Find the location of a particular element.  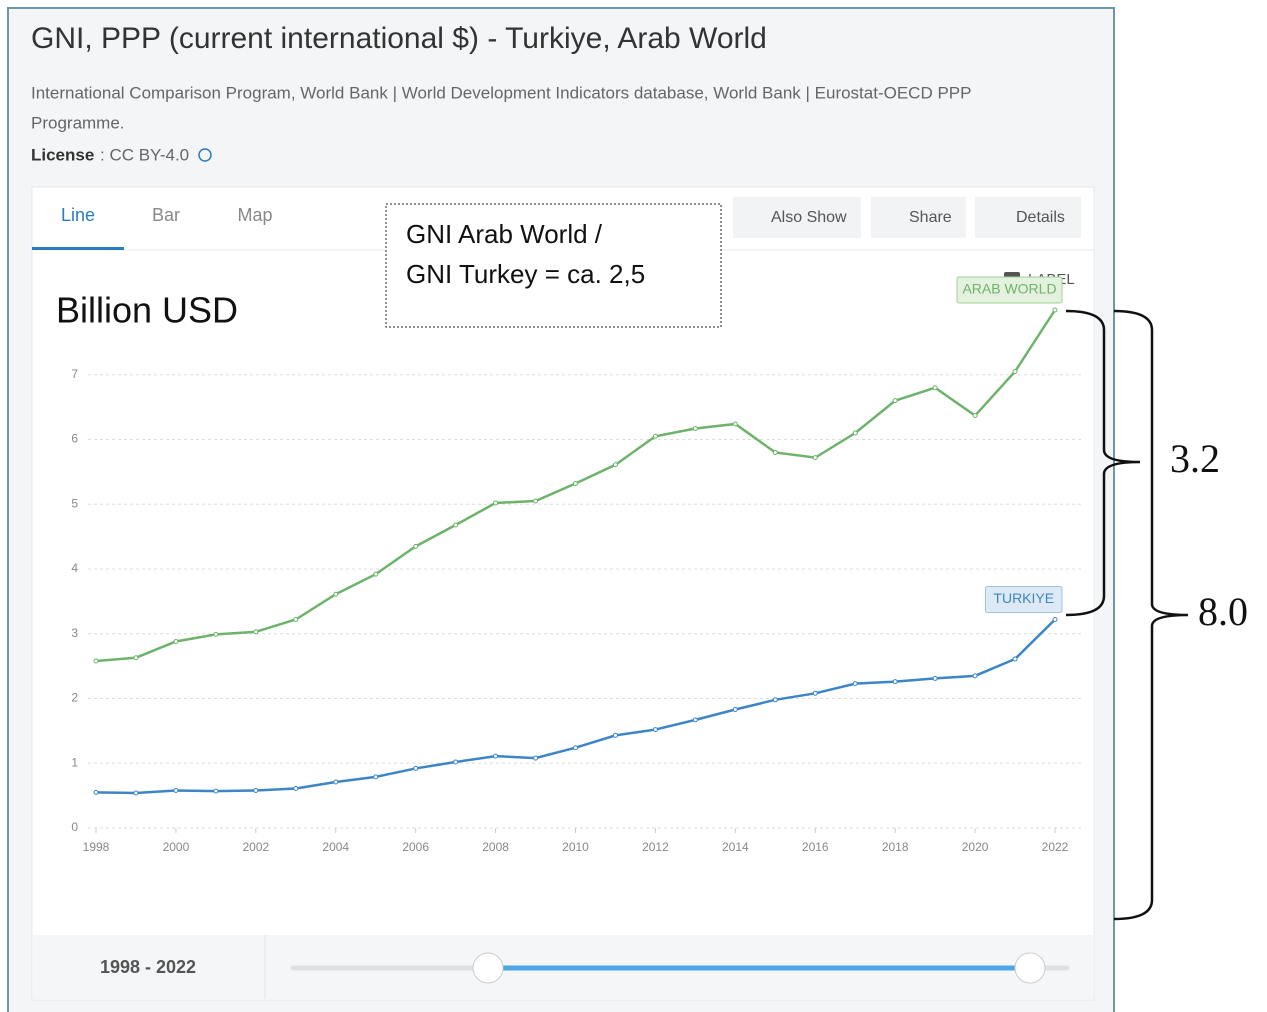

tab: Line is located at coordinates (78, 215).